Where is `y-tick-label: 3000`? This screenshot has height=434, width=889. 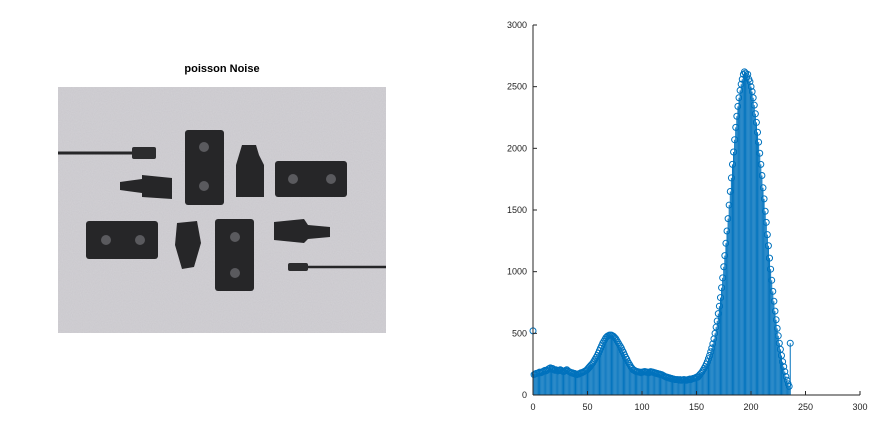 y-tick-label: 3000 is located at coordinates (517, 25).